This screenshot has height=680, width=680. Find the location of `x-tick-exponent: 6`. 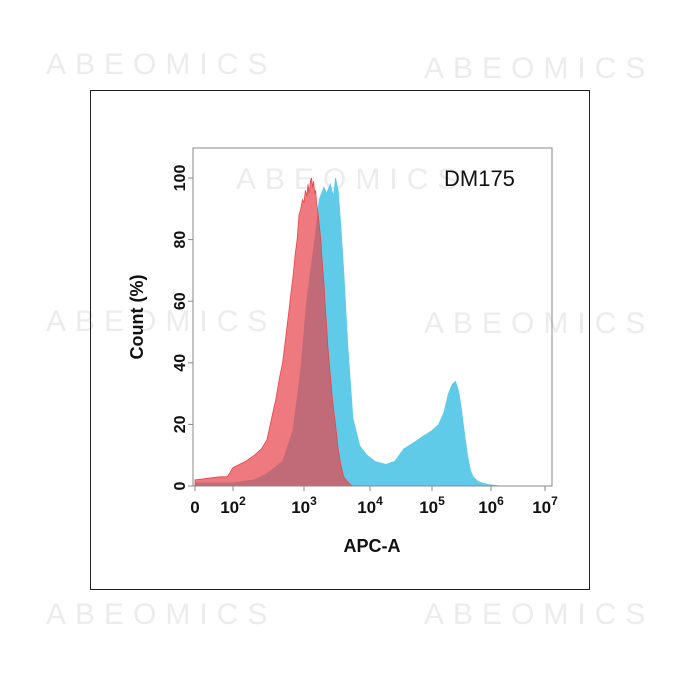

x-tick-exponent: 6 is located at coordinates (500, 501).